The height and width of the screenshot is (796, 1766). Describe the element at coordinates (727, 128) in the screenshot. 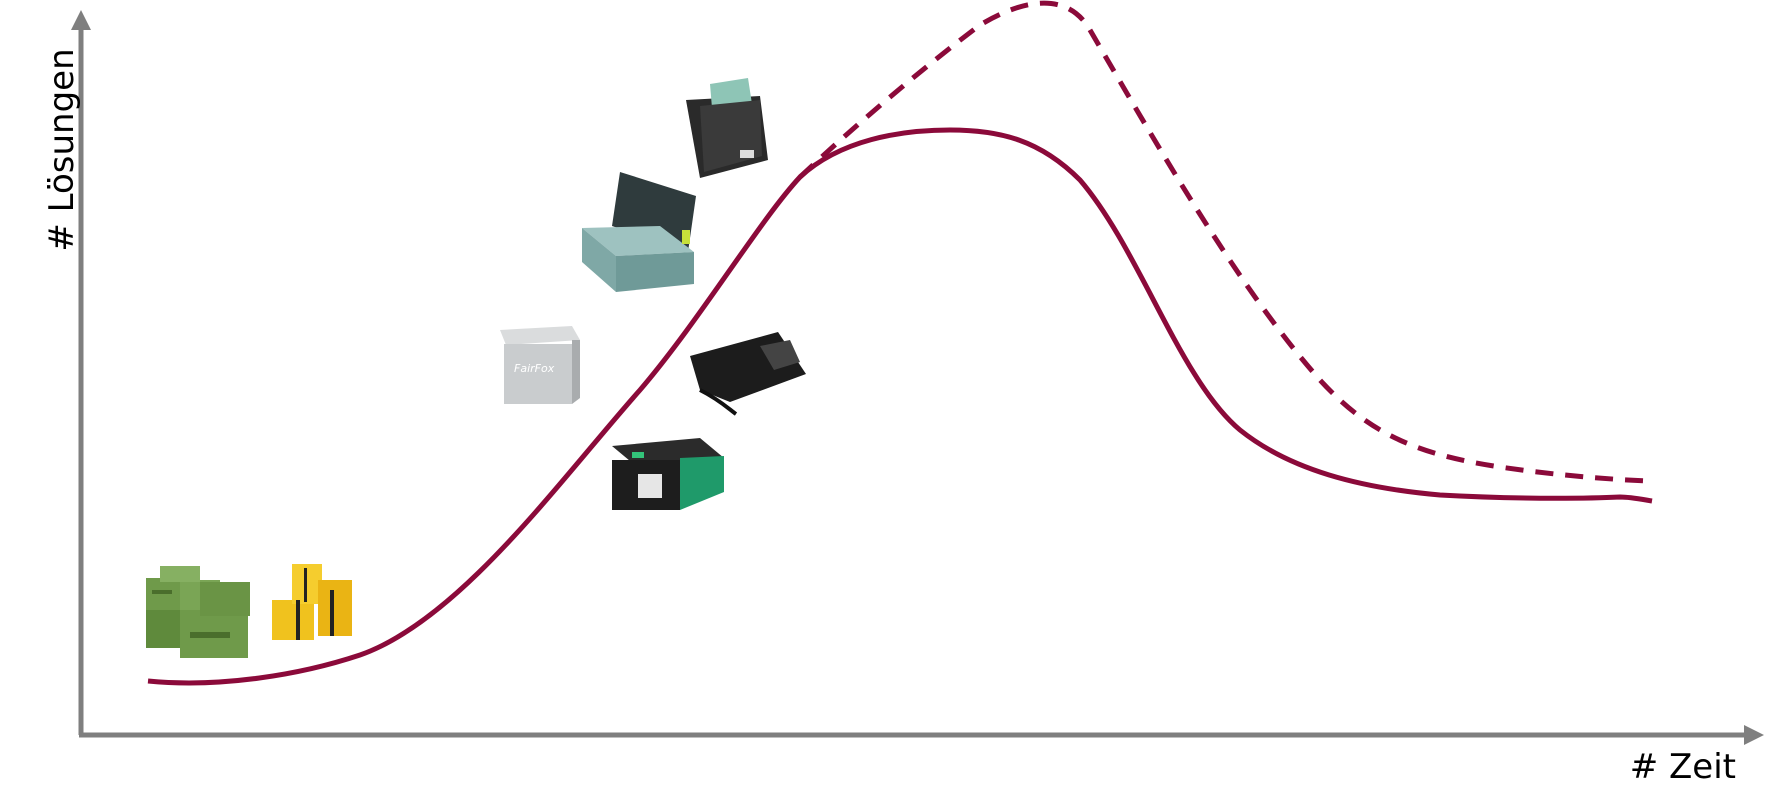

I see `black-foldable-bag-image` at that location.